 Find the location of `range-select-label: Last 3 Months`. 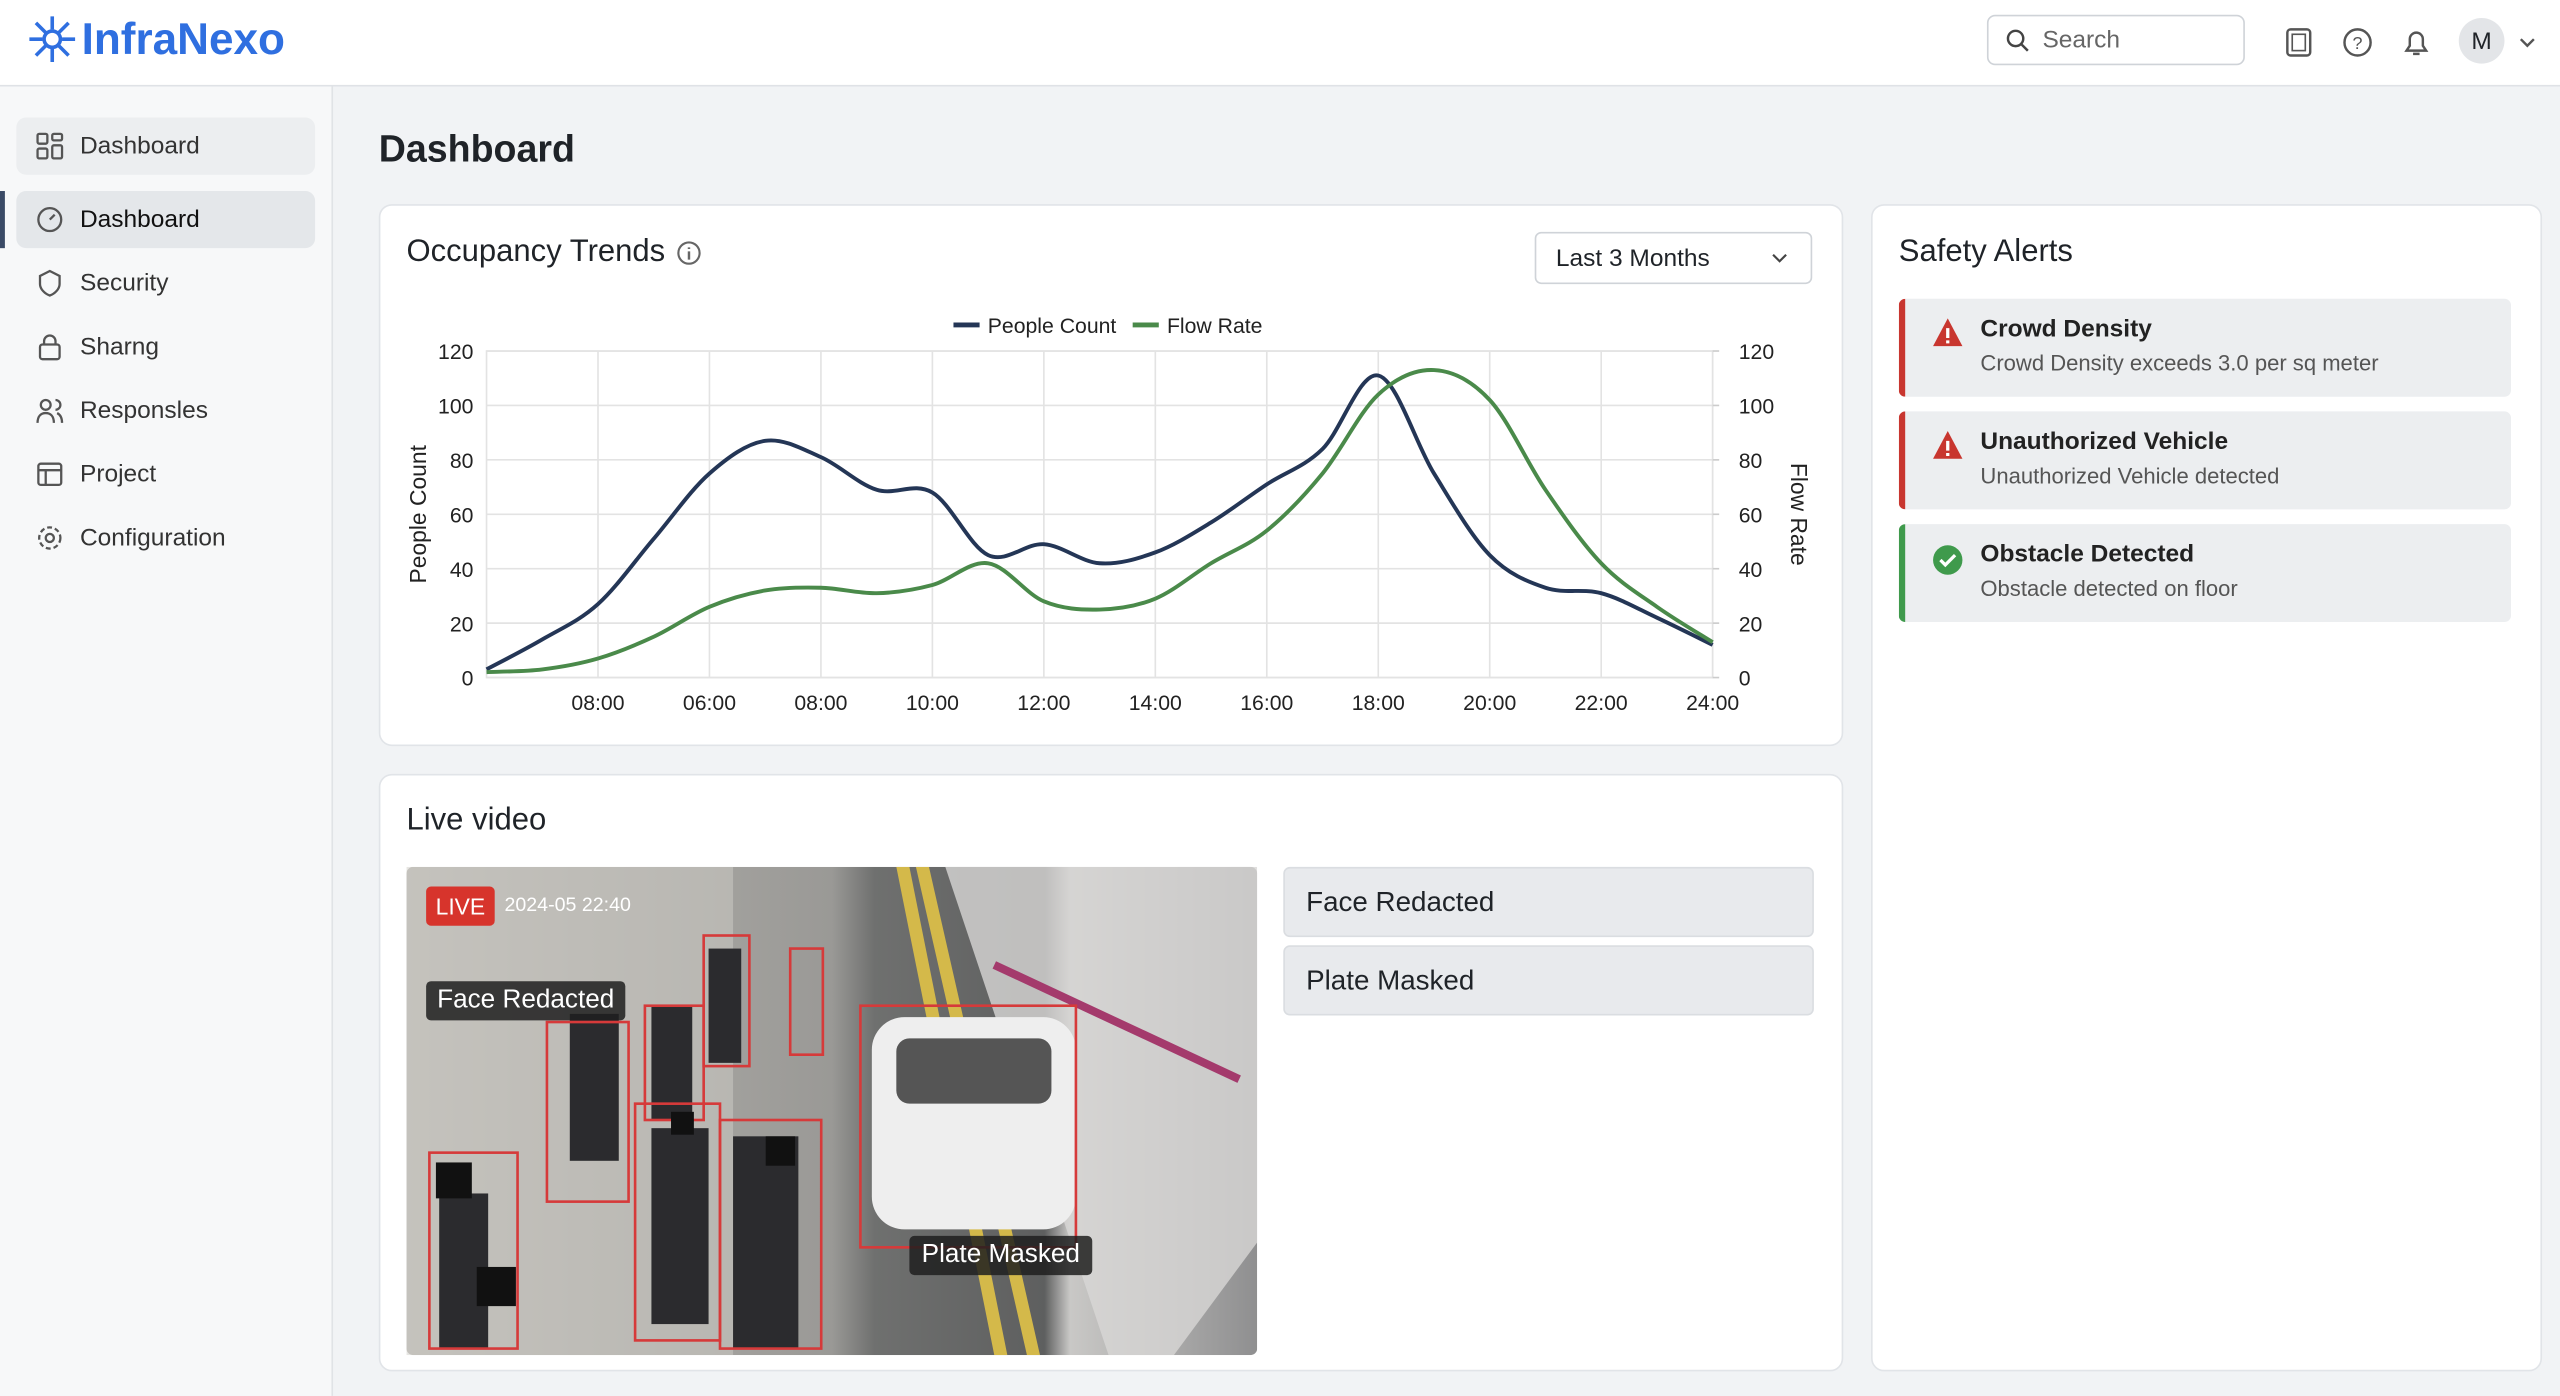

range-select-label: Last 3 Months is located at coordinates (1632, 258).